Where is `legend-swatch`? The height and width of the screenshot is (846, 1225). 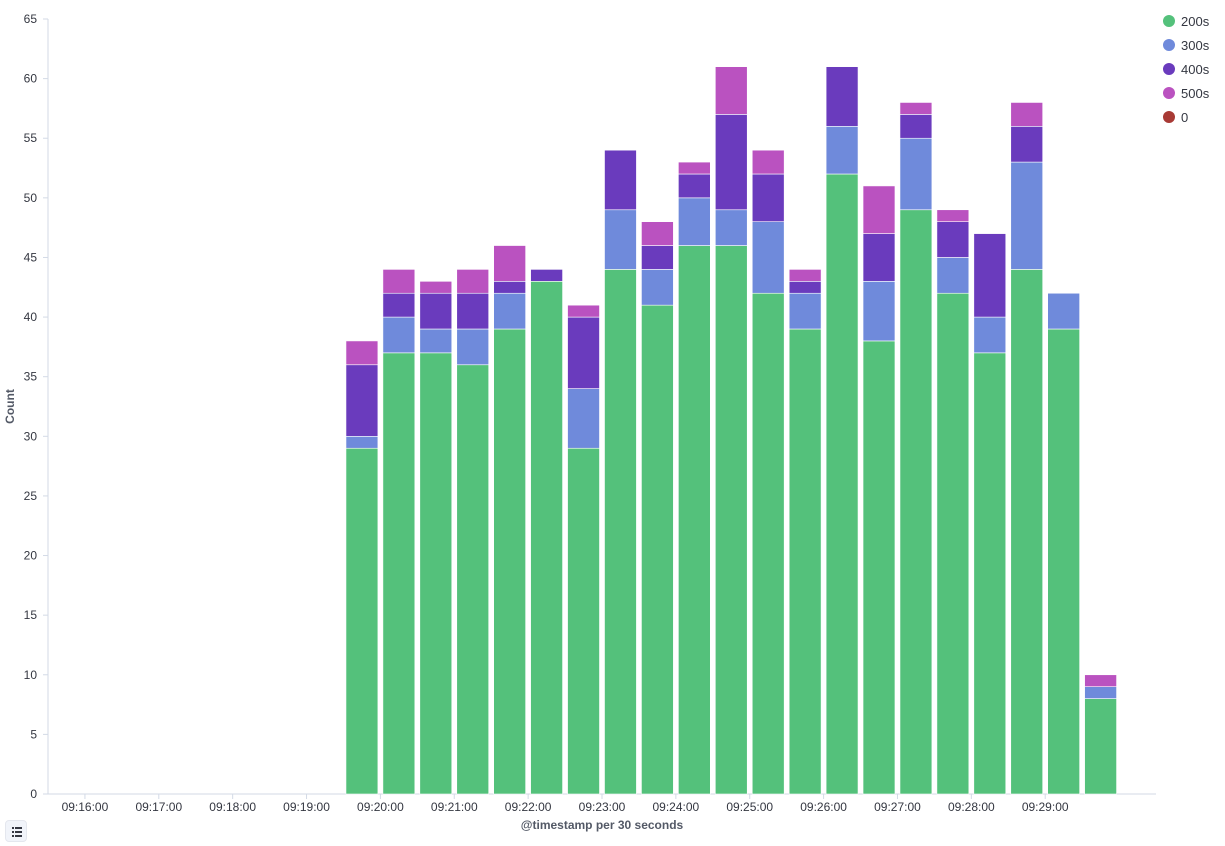
legend-swatch is located at coordinates (1169, 21).